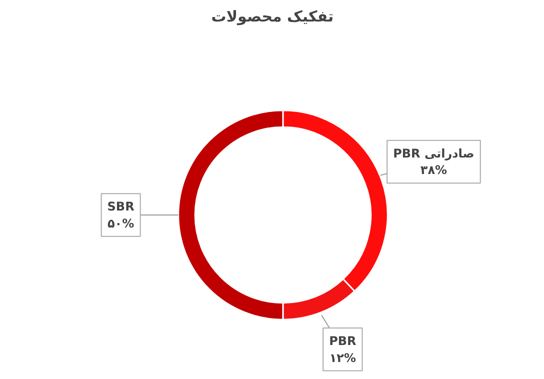  I want to click on slice-label: PBR صادراتی, so click(433, 153).